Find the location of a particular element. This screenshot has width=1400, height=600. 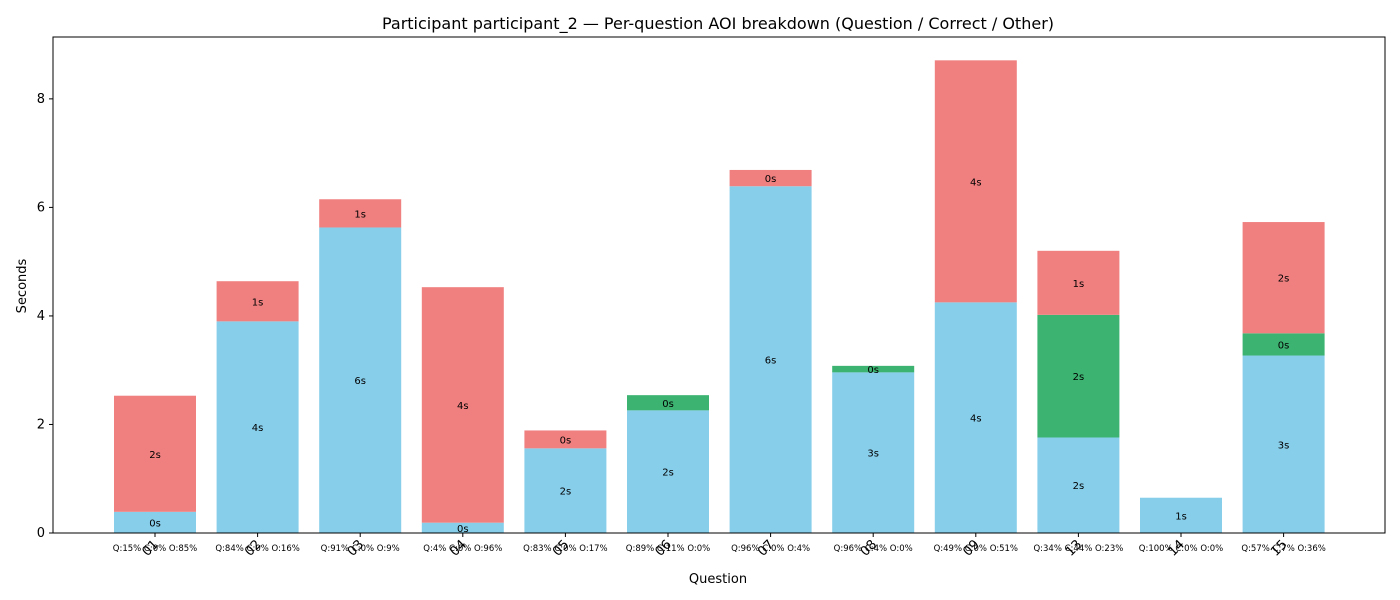

percent-breakdown-label: Q:49% C:0% O:51% is located at coordinates (976, 549).